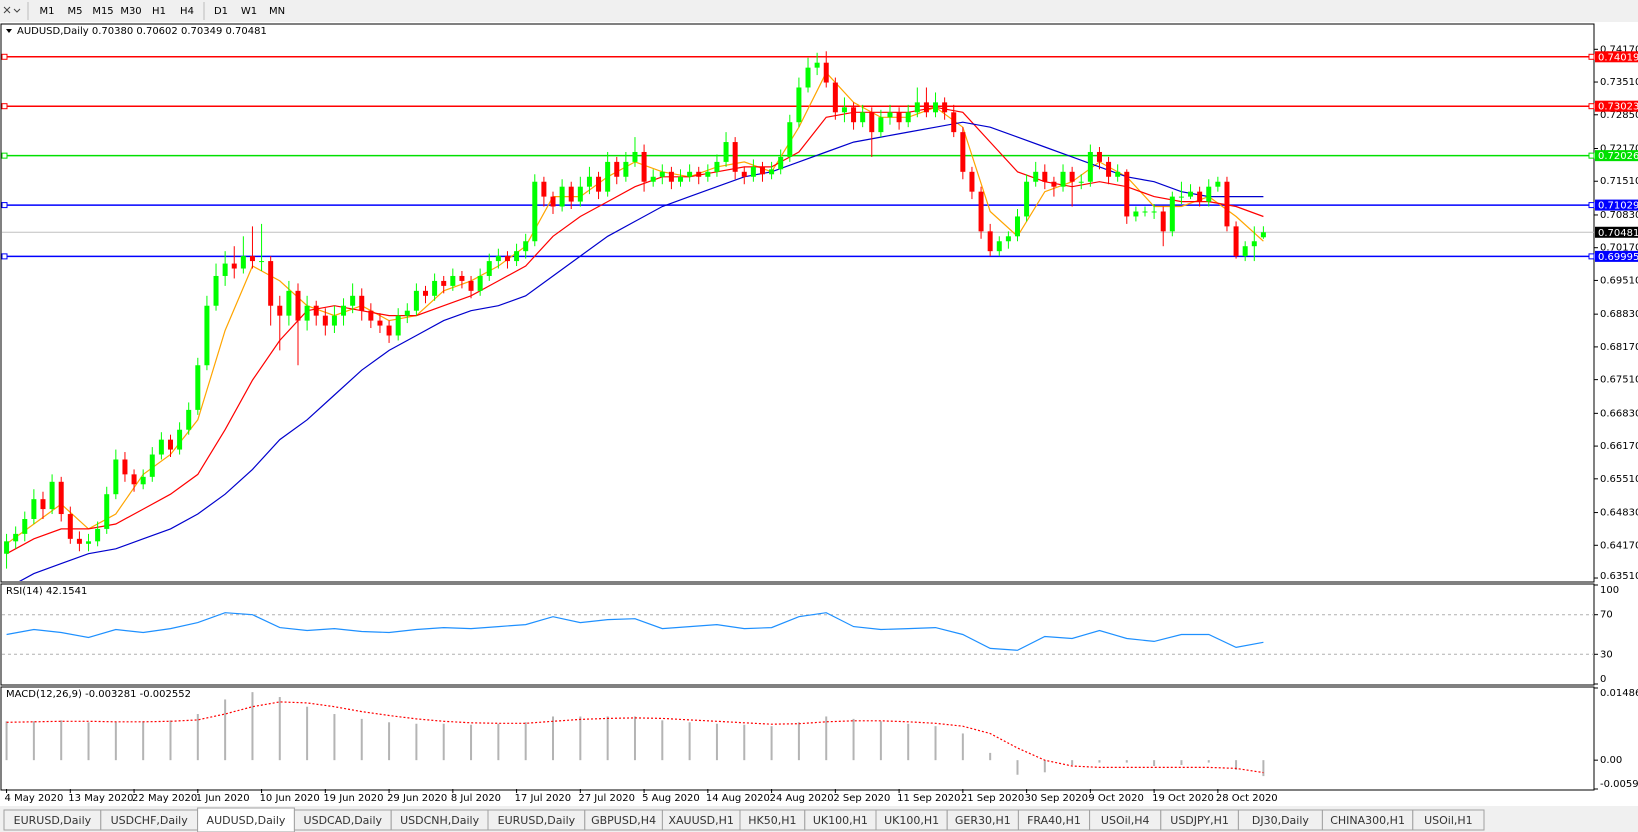  What do you see at coordinates (130, 11) in the screenshot?
I see `timeframe-button: M30` at bounding box center [130, 11].